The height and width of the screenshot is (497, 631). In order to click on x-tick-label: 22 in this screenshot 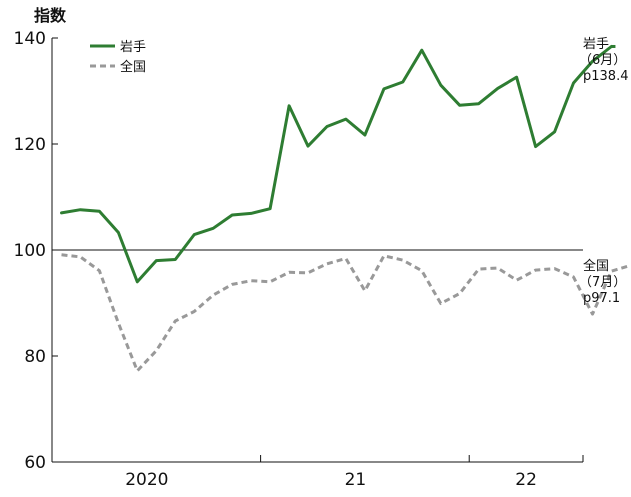, I will do `click(526, 480)`.